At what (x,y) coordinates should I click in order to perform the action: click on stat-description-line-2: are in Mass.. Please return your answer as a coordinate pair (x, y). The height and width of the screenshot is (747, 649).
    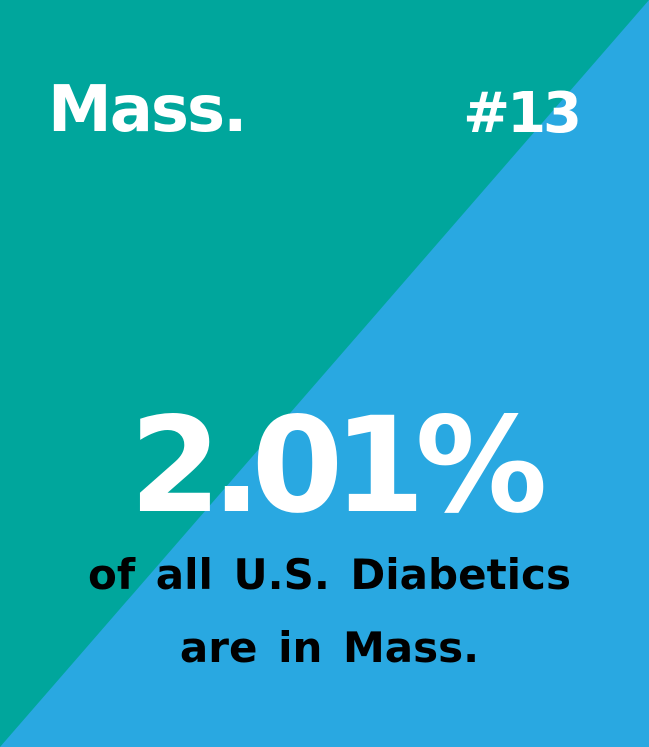
    Looking at the image, I should click on (329, 647).